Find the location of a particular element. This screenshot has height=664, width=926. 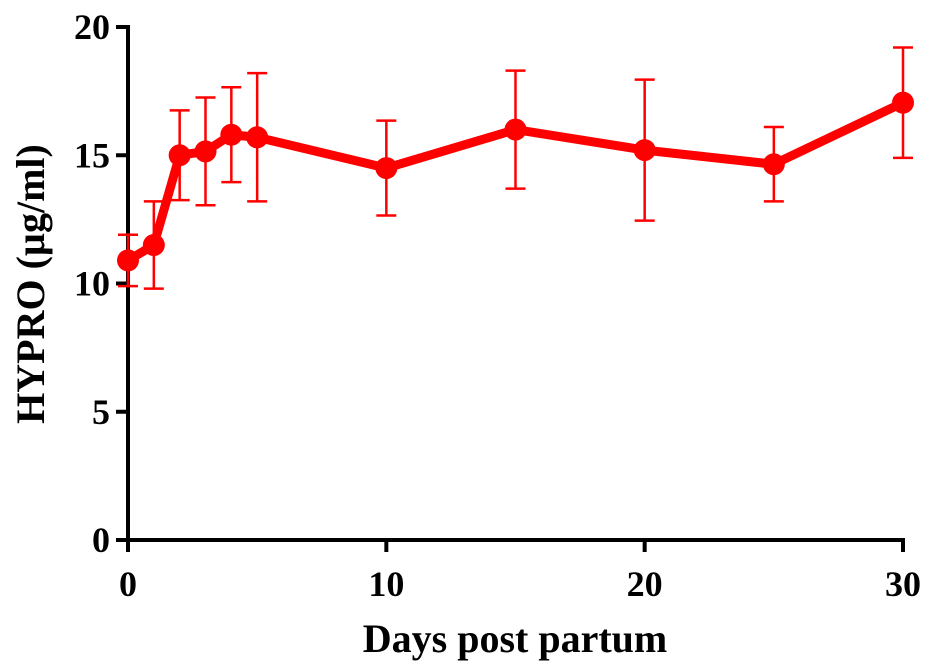

x-ticks: 0 10 20 30 is located at coordinates (520, 572).